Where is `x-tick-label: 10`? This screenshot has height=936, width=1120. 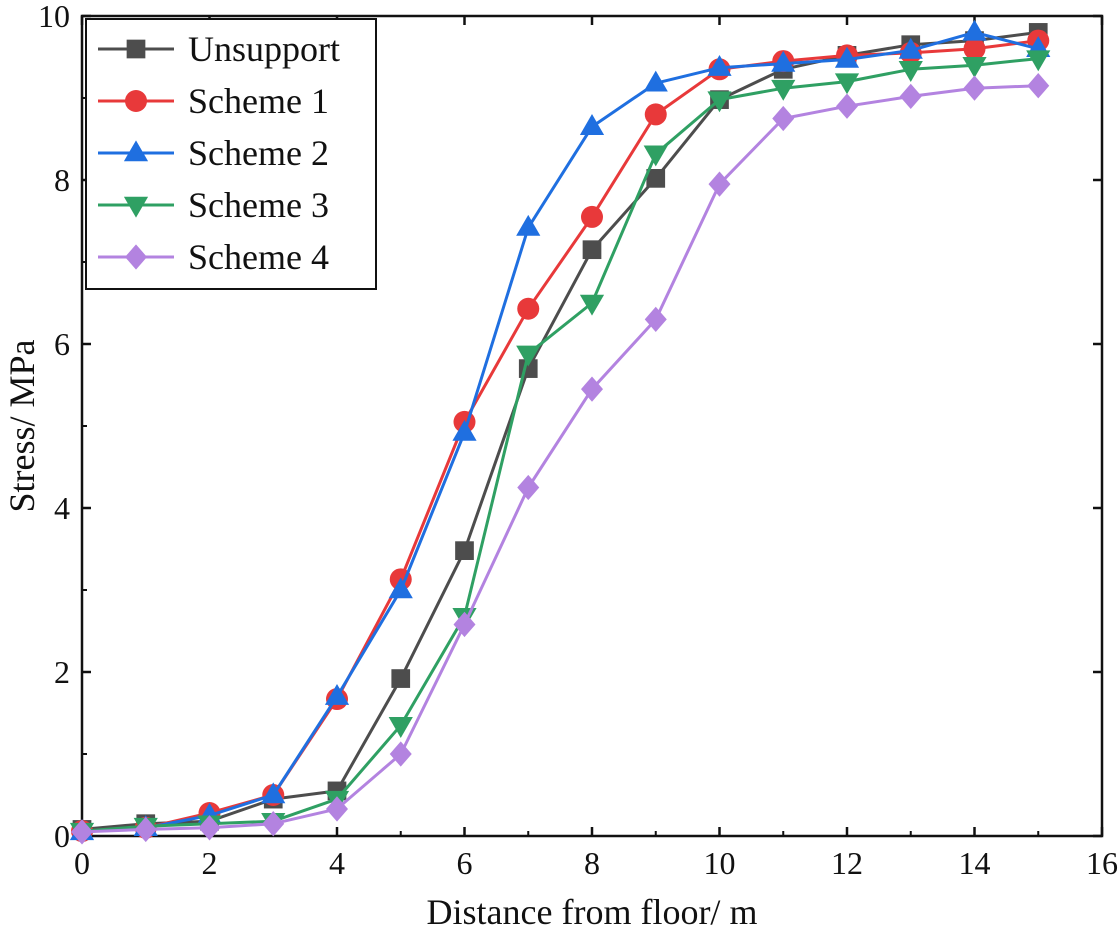 x-tick-label: 10 is located at coordinates (720, 863).